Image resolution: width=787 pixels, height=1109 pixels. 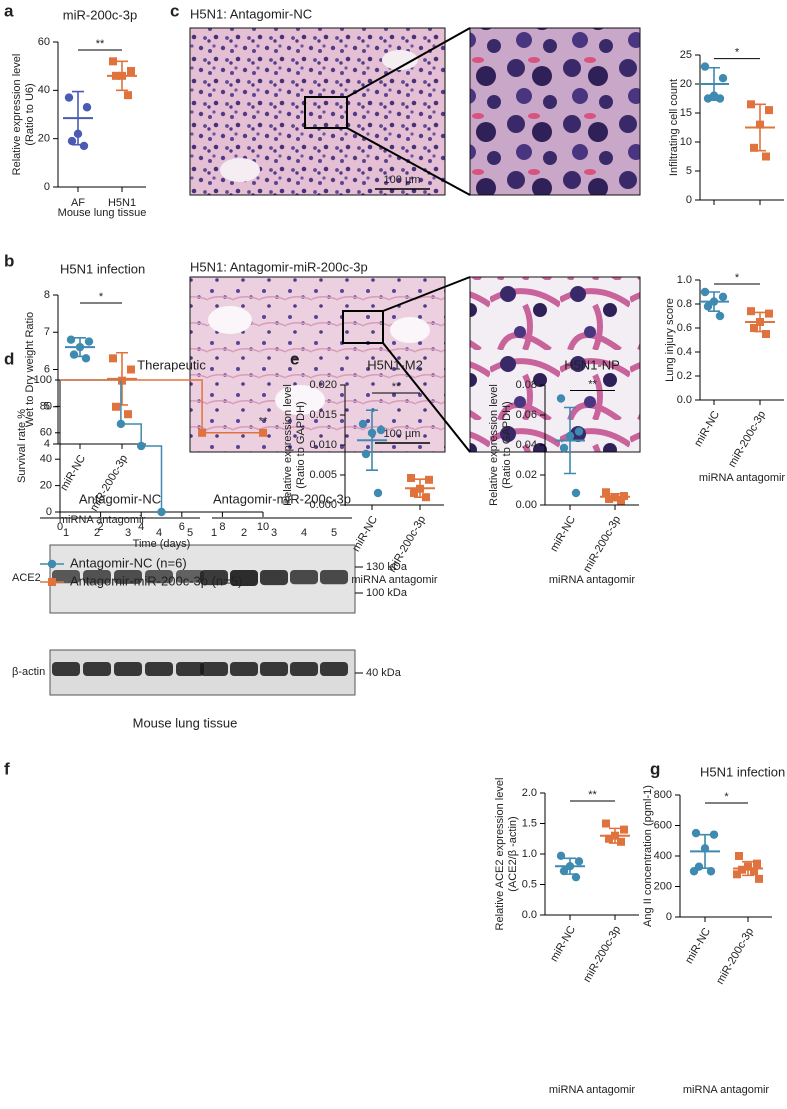 What do you see at coordinates (7, 768) in the screenshot?
I see `panel-letter: f` at bounding box center [7, 768].